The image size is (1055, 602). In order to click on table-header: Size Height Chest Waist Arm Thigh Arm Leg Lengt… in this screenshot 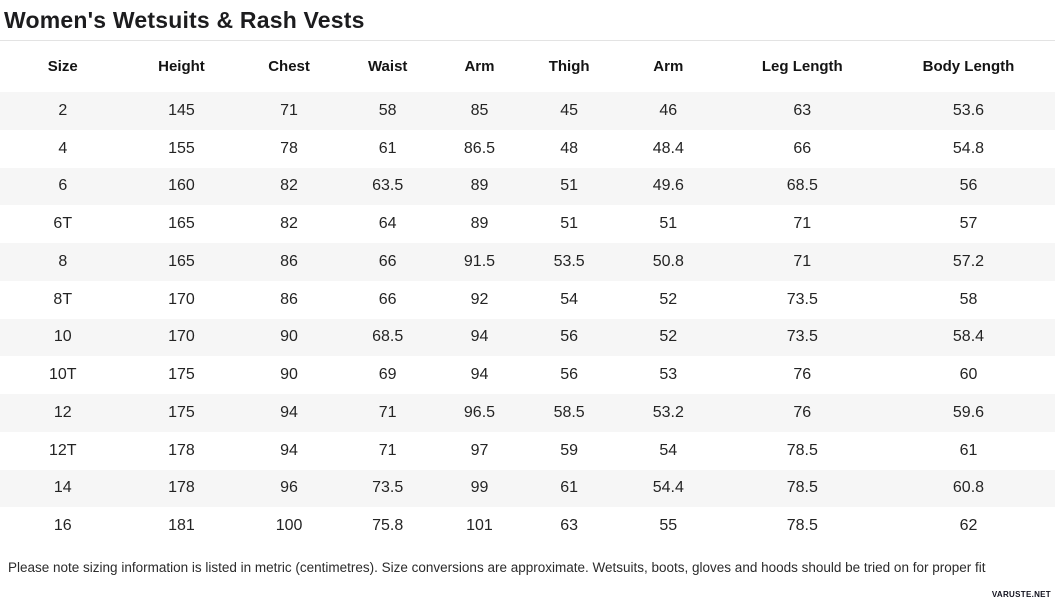, I will do `click(527, 66)`.